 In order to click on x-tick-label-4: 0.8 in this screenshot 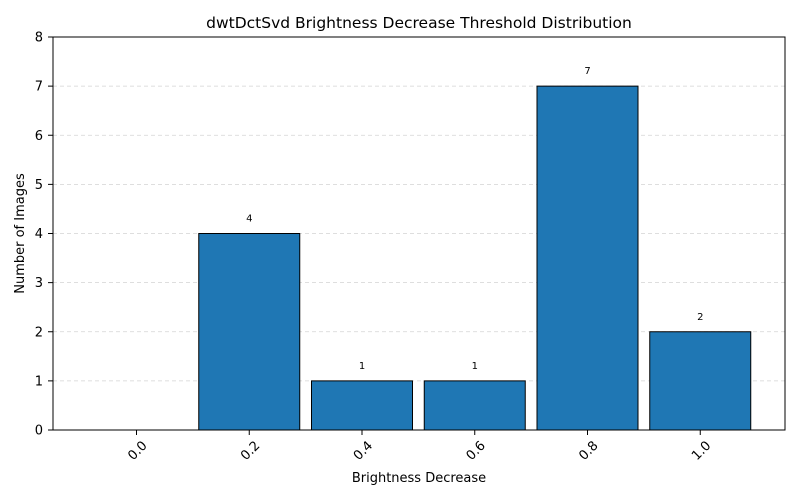, I will do `click(588, 450)`.